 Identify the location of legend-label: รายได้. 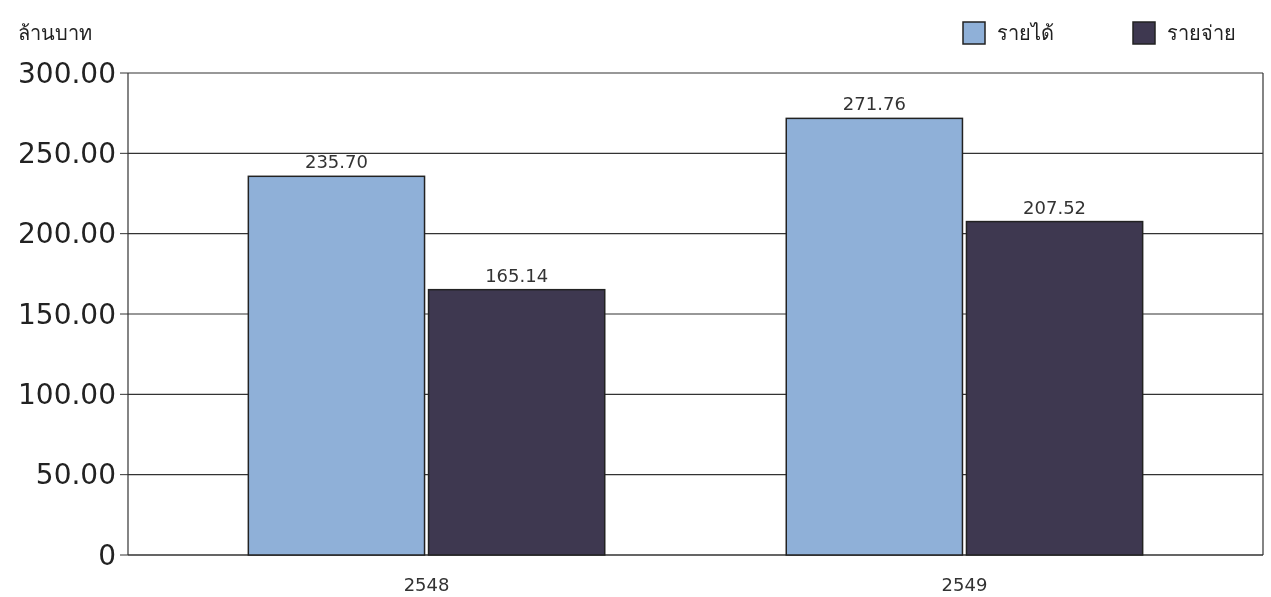
(1025, 33).